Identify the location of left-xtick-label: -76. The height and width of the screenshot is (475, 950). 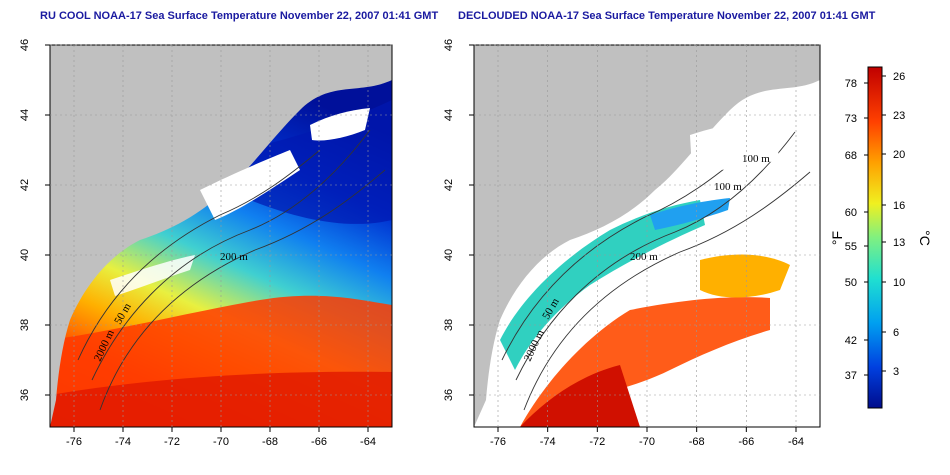
(74, 442).